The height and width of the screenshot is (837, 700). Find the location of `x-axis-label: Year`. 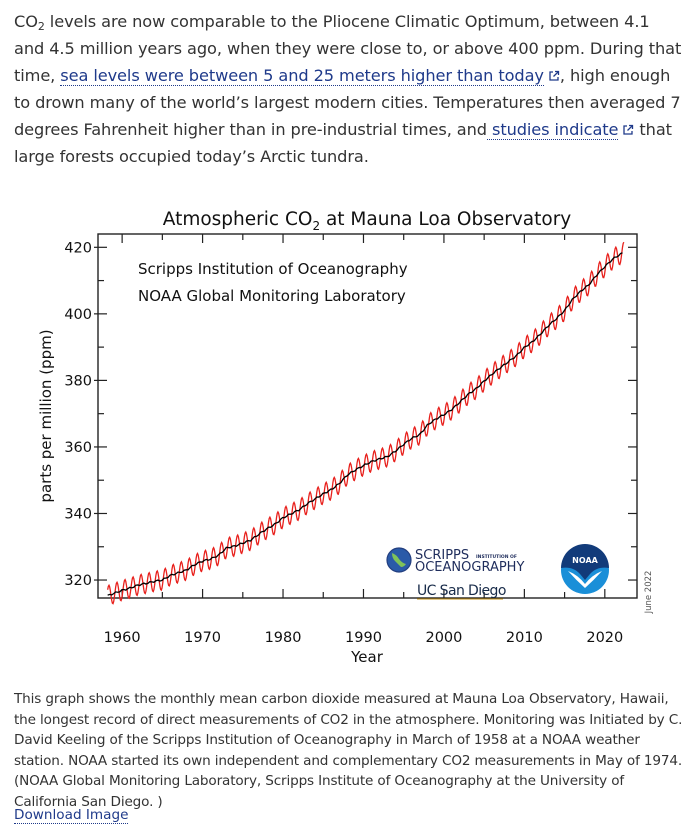

x-axis-label: Year is located at coordinates (367, 657).